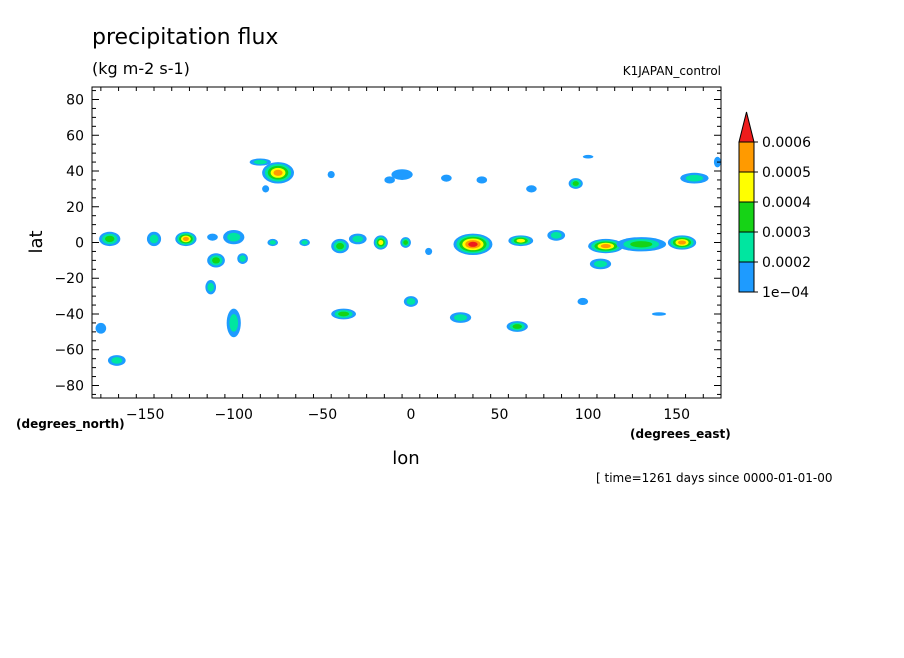 This screenshot has height=658, width=904. I want to click on x-tick-label: 150, so click(676, 415).